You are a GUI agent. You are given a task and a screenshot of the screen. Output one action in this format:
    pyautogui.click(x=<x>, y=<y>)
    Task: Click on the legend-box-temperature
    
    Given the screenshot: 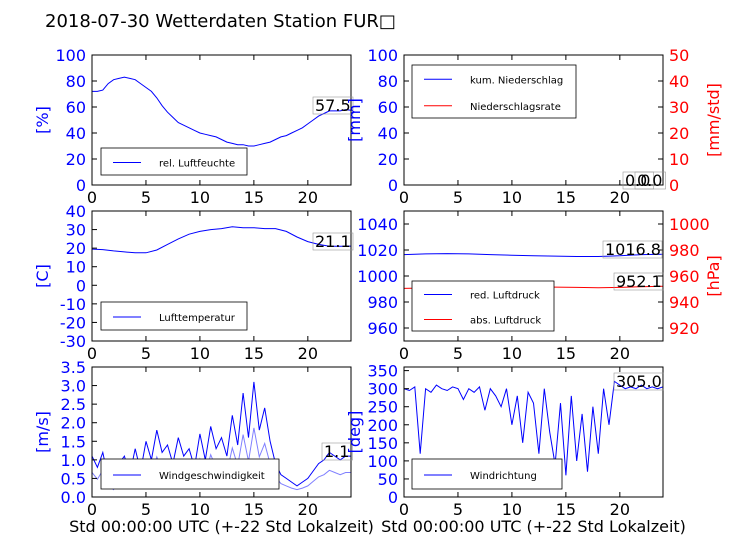 What is the action you would take?
    pyautogui.click(x=174, y=316)
    